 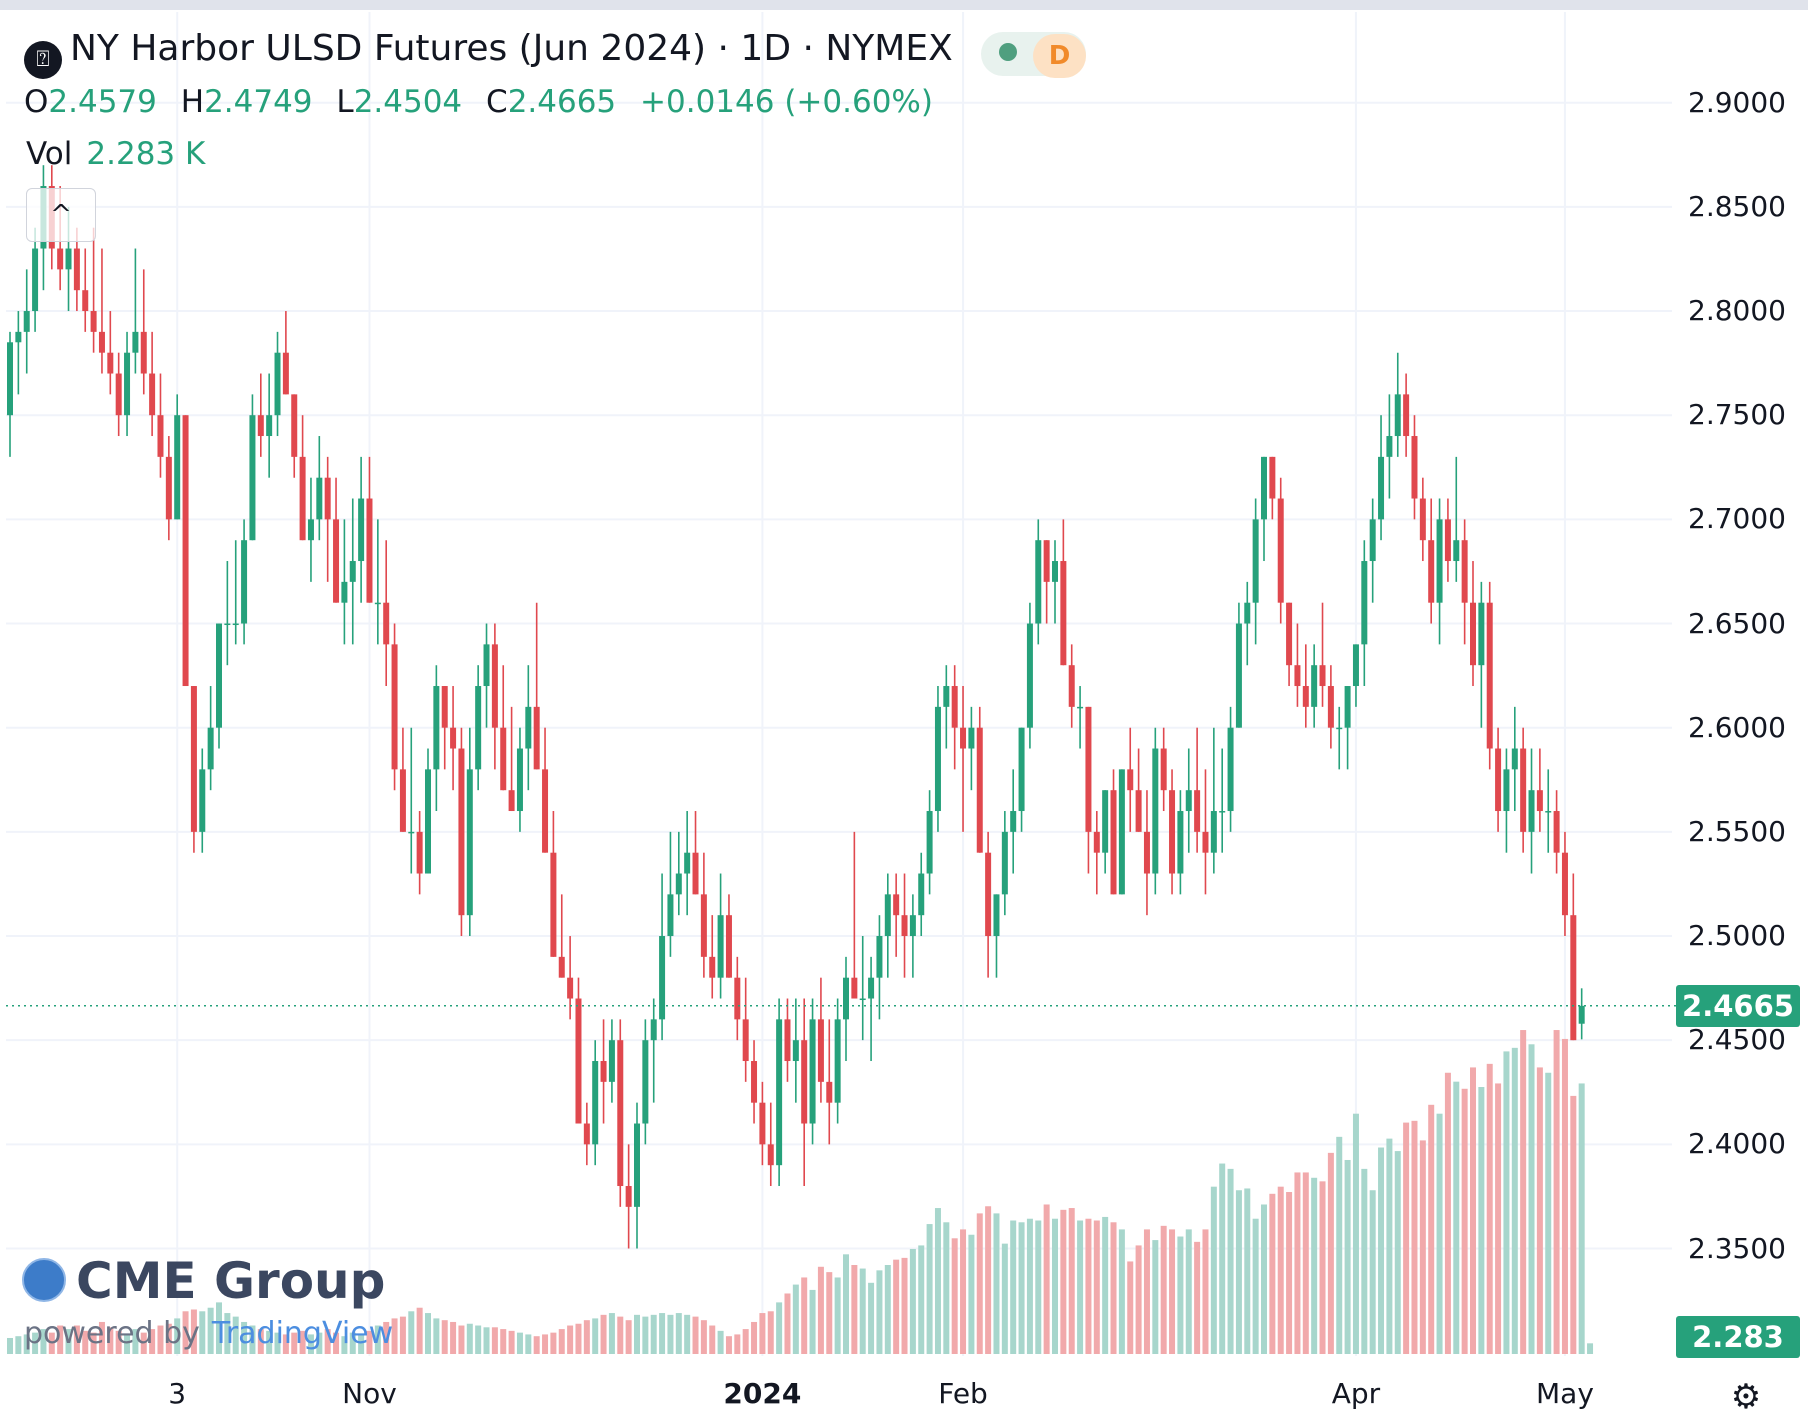 I want to click on time-tick-label: 3, so click(x=177, y=1393).